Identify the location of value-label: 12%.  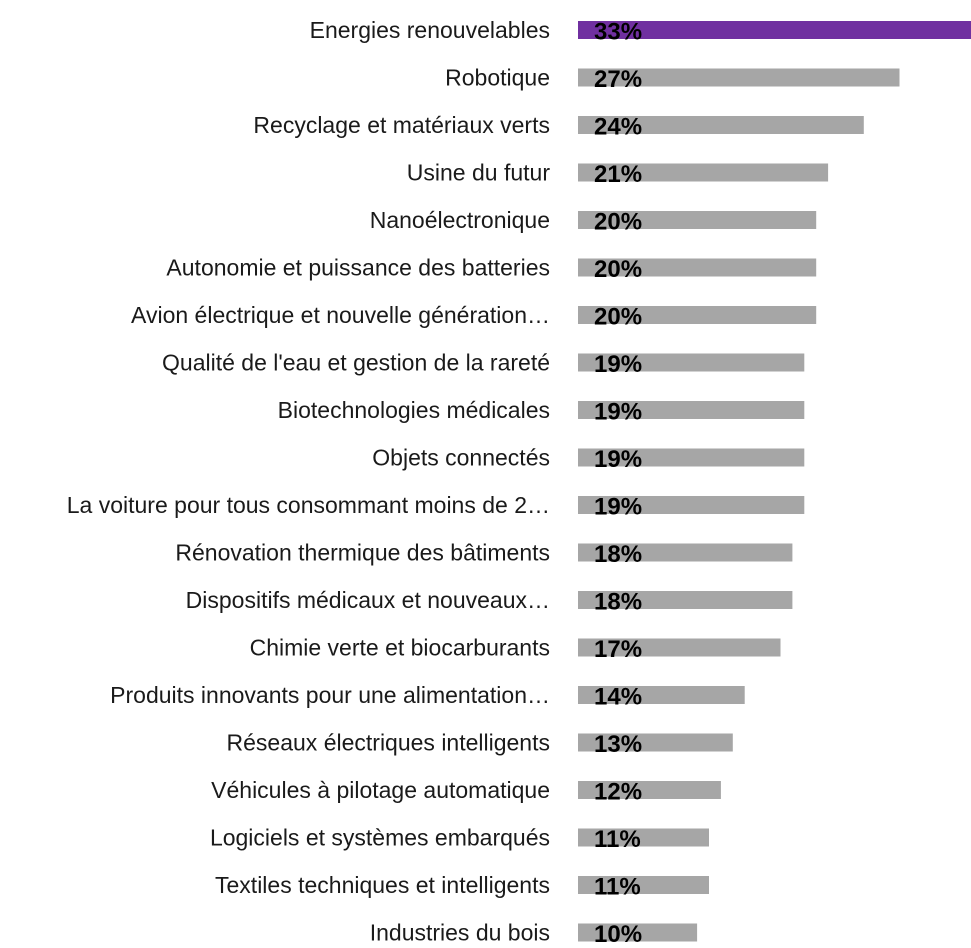
(618, 792).